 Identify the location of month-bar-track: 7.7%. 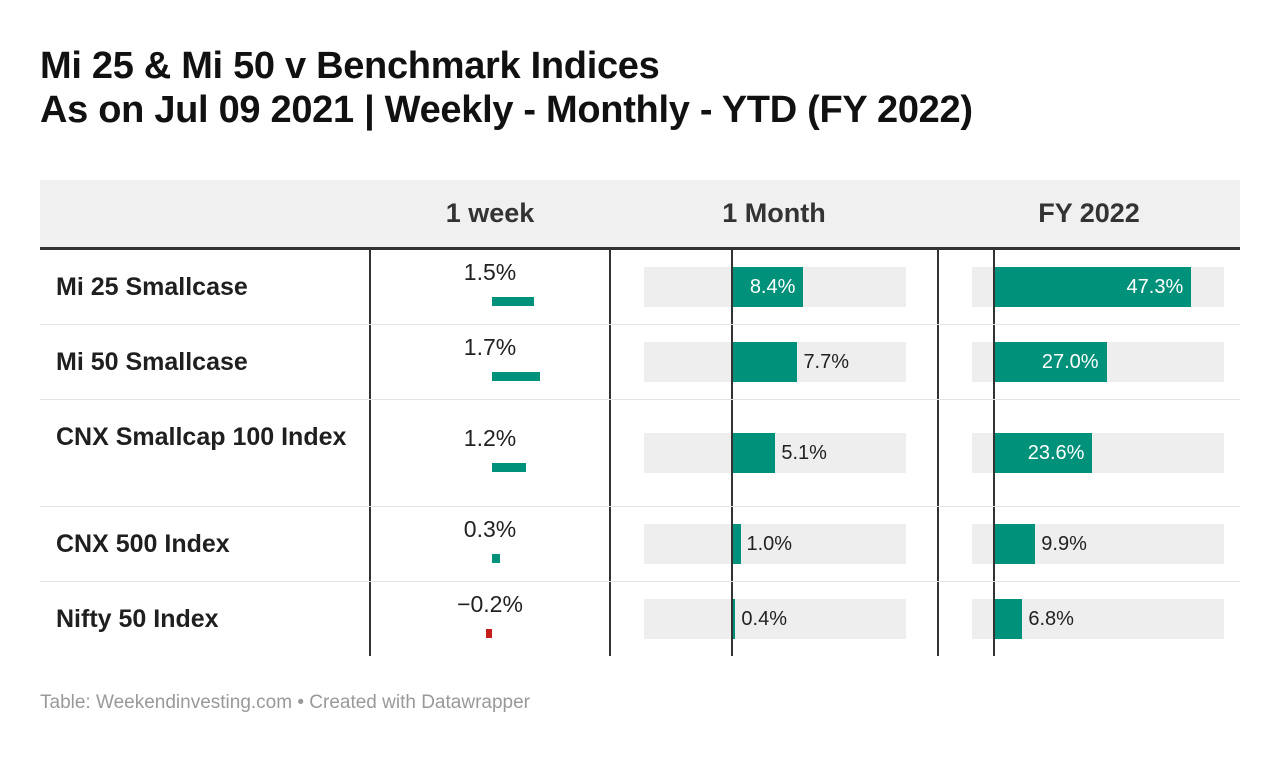
(775, 362).